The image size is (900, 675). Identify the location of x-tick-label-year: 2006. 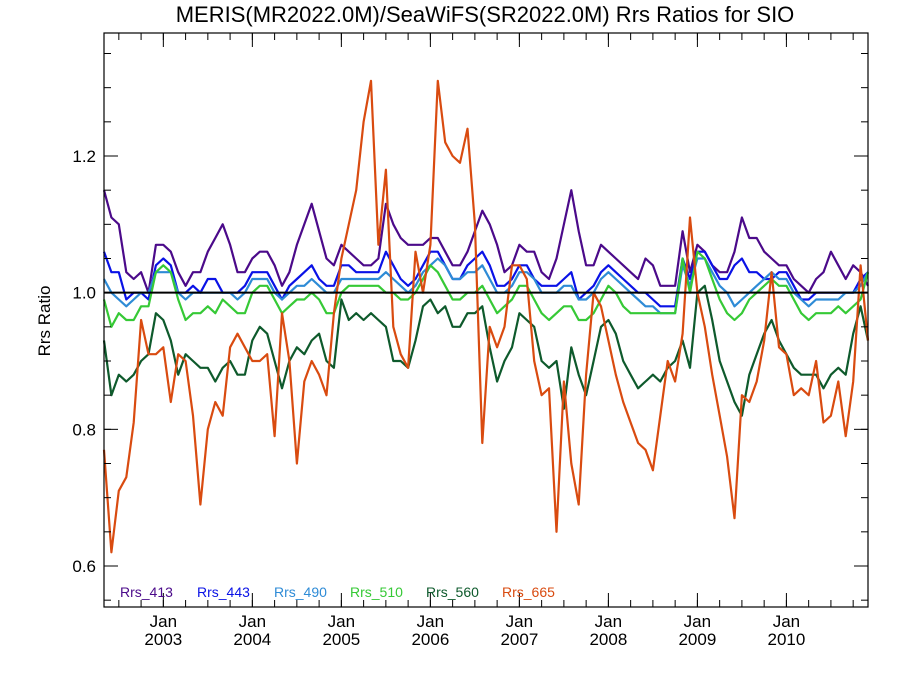
(430, 639).